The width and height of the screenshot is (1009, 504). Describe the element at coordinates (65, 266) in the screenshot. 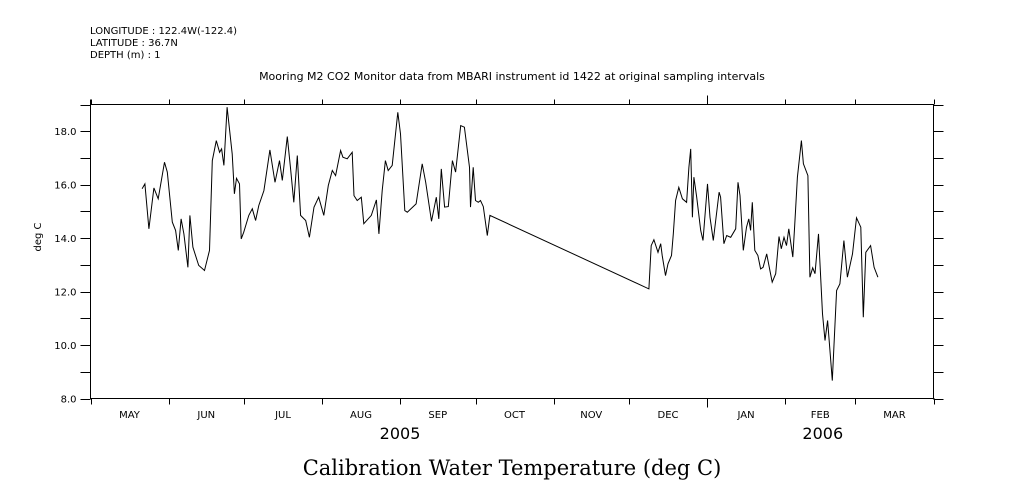

I see `y-axis-tick-labels: 8.0 10.0 12.0 14.0 16.0 18.0` at that location.